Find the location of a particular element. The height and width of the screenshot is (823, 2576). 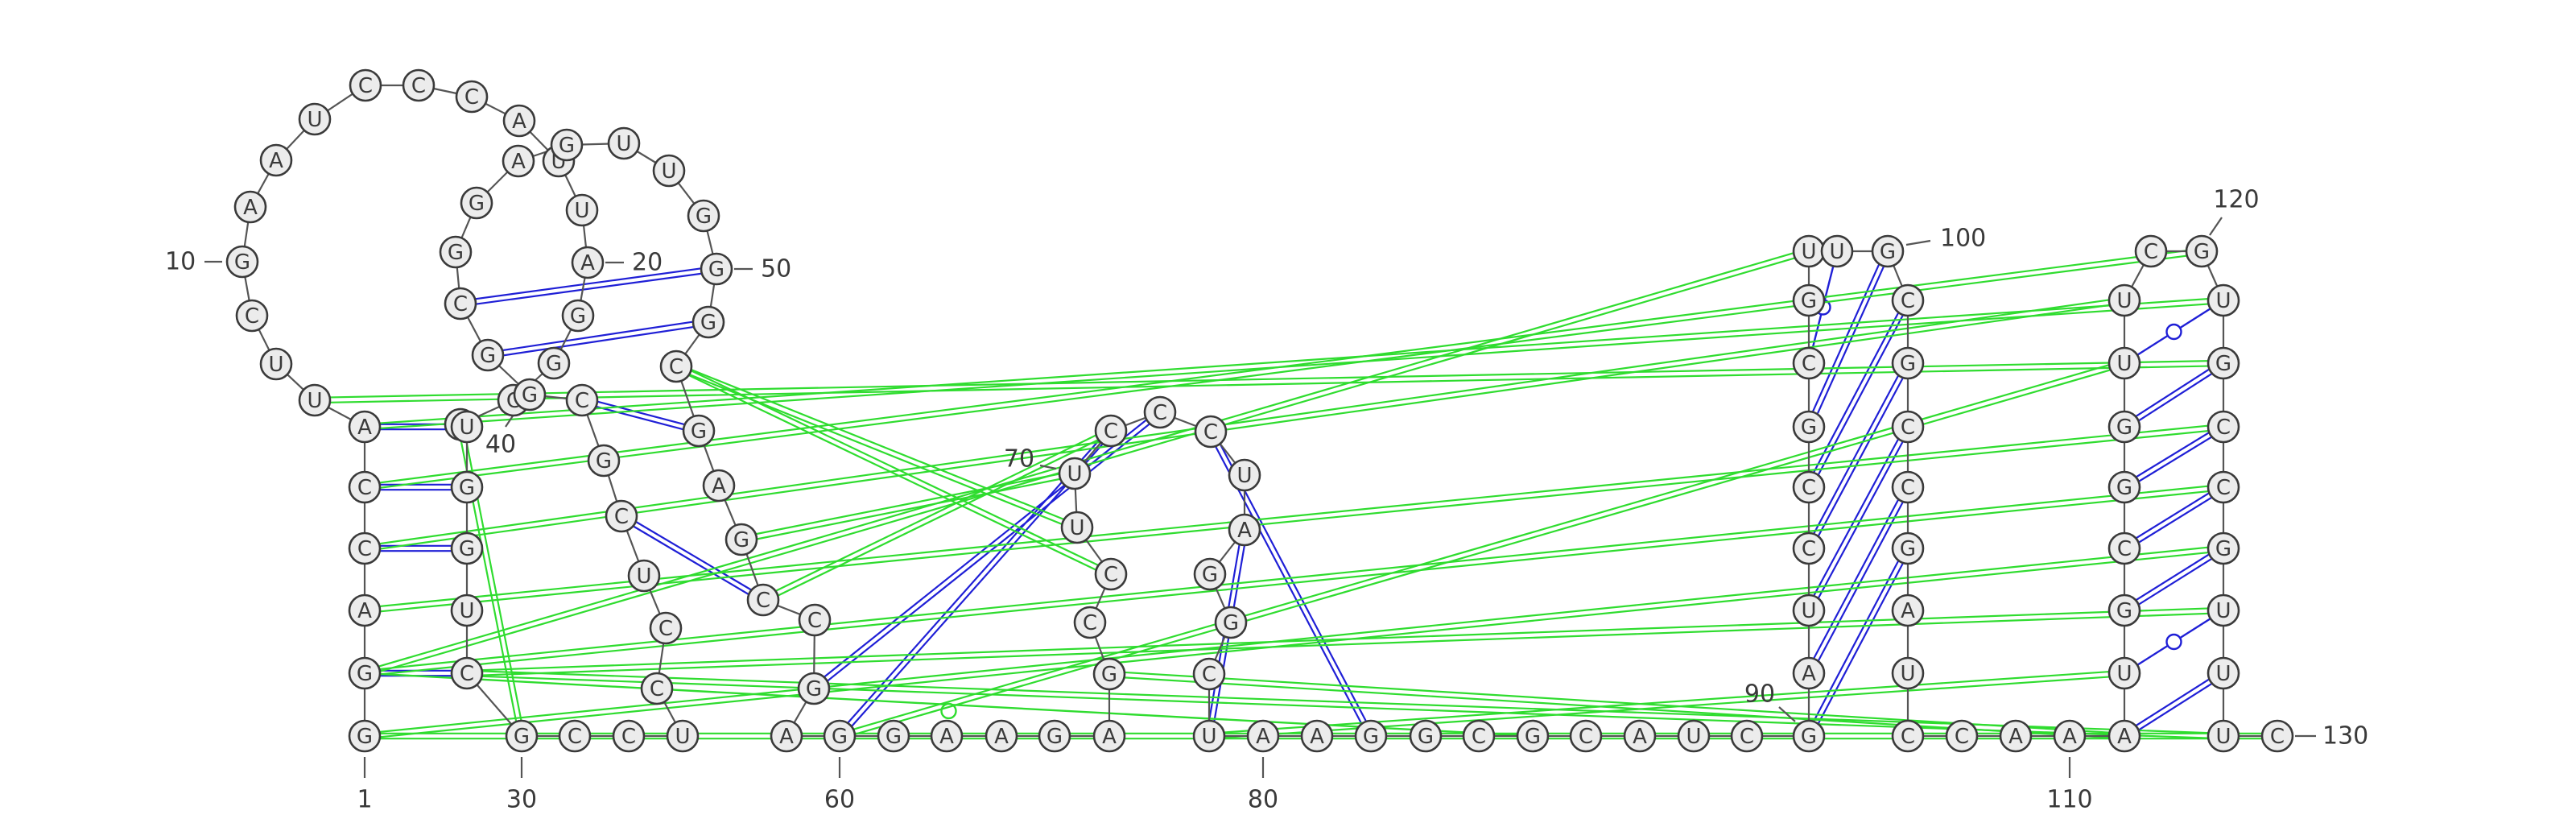

nucleotide-52: C is located at coordinates (676, 366).